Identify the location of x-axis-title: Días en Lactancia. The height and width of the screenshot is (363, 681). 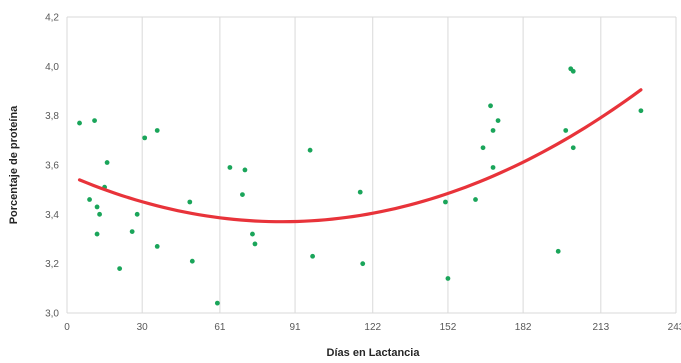
(374, 353).